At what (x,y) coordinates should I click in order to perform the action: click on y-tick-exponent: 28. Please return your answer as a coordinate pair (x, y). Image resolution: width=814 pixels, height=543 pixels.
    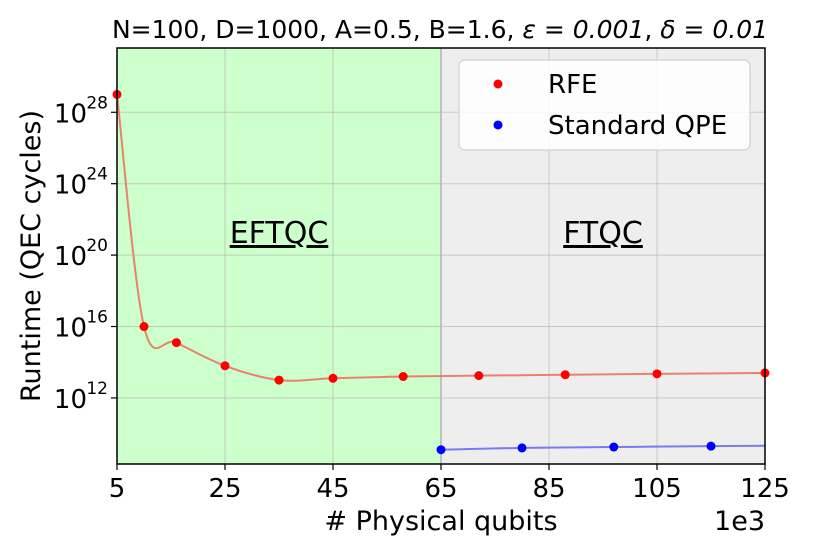
    Looking at the image, I should click on (97, 103).